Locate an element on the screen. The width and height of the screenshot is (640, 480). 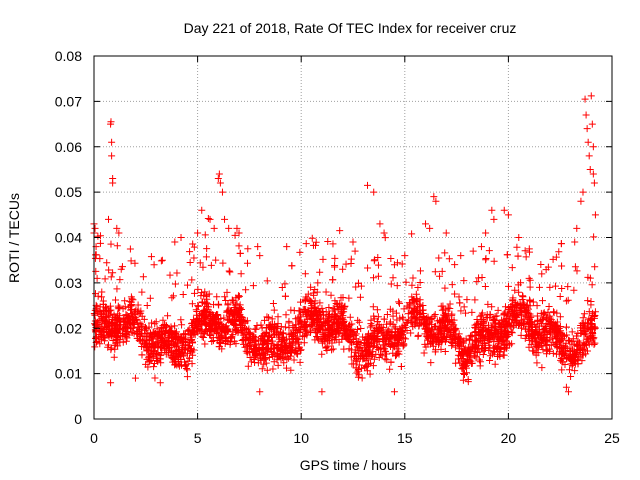
x-tick-label: 5 is located at coordinates (198, 438).